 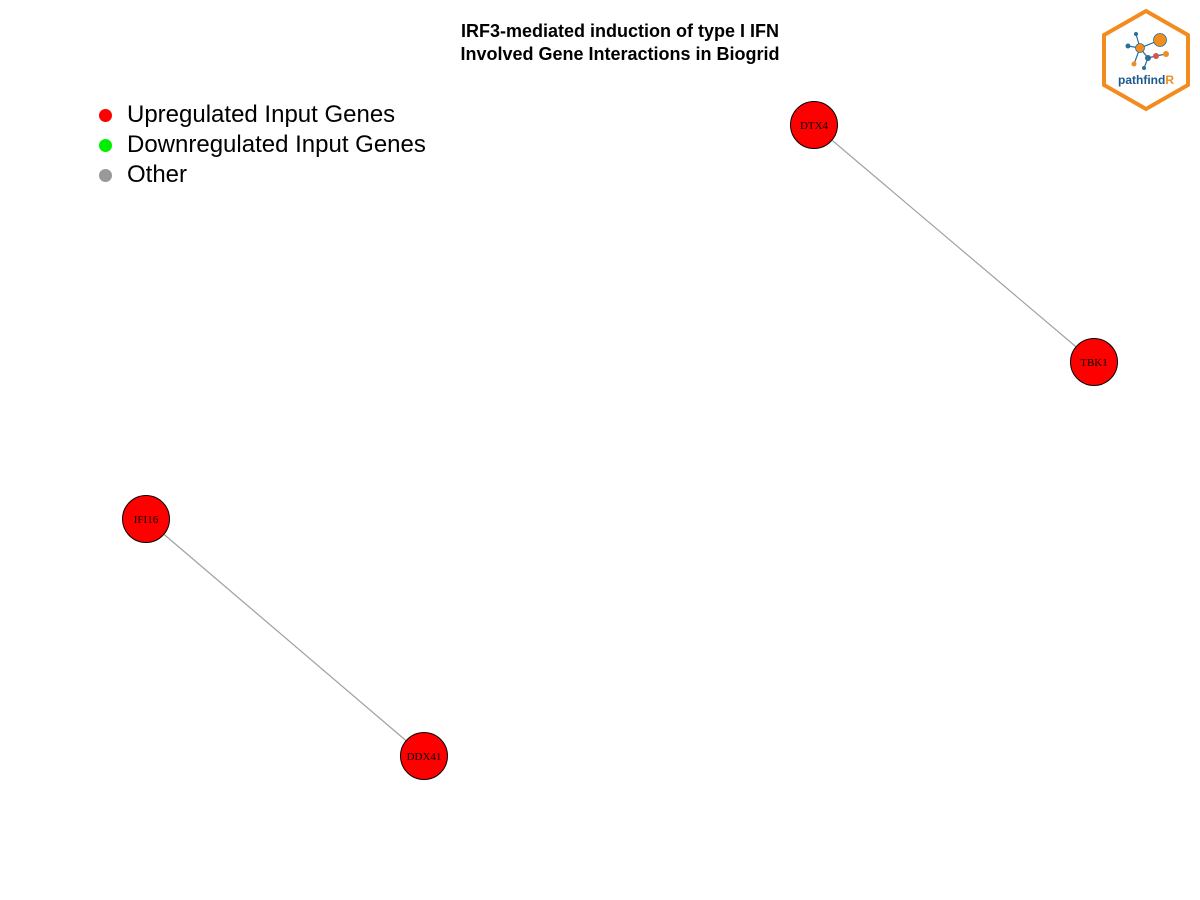 I want to click on node-label: IFI16, so click(x=146, y=520).